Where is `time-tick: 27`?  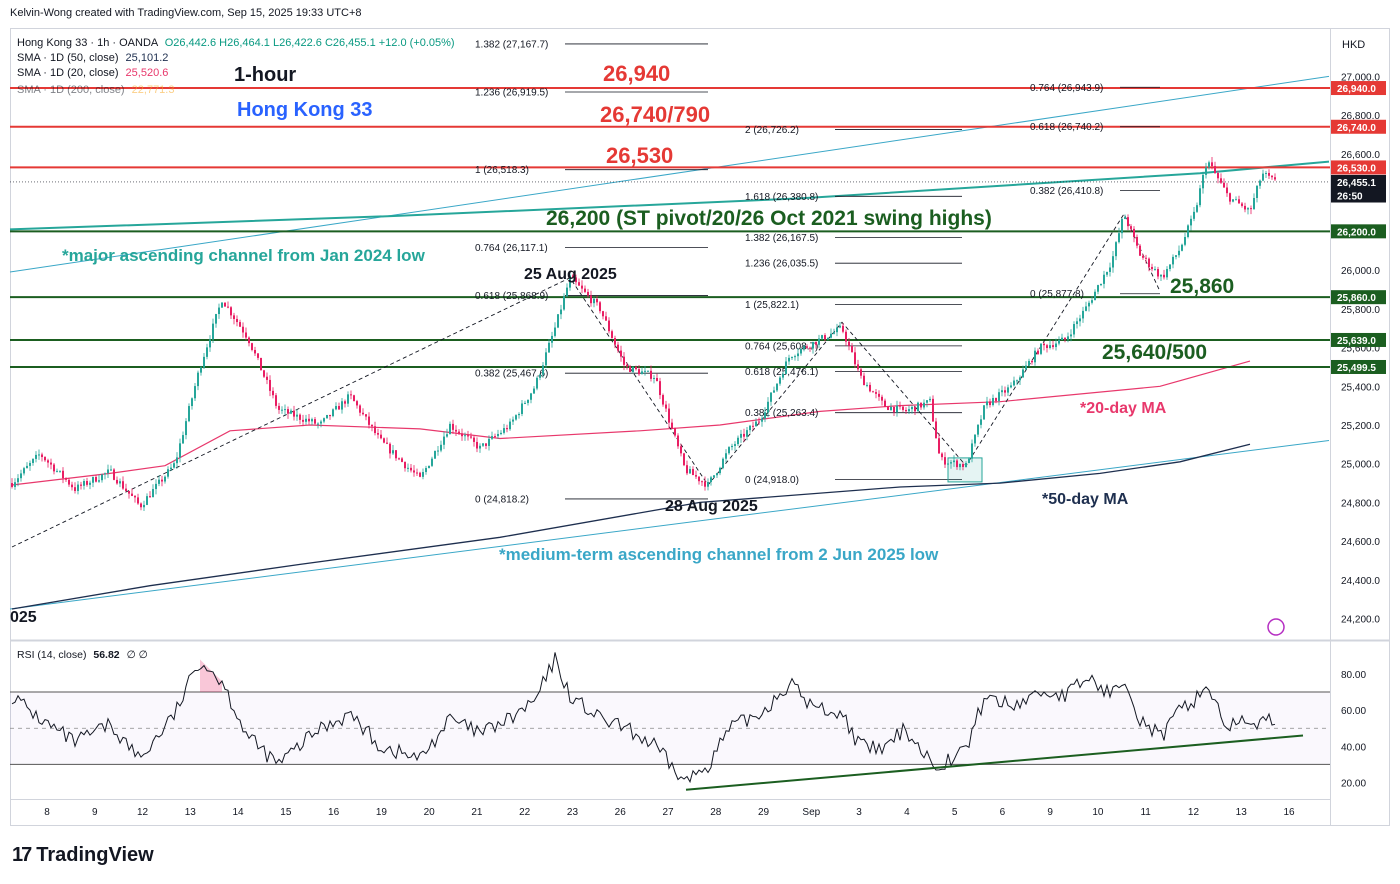 time-tick: 27 is located at coordinates (668, 812).